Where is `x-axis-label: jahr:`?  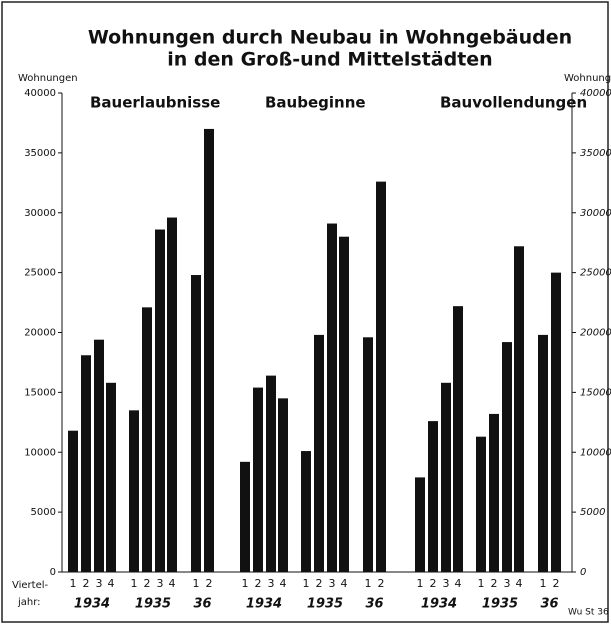 x-axis-label: jahr: is located at coordinates (29, 602).